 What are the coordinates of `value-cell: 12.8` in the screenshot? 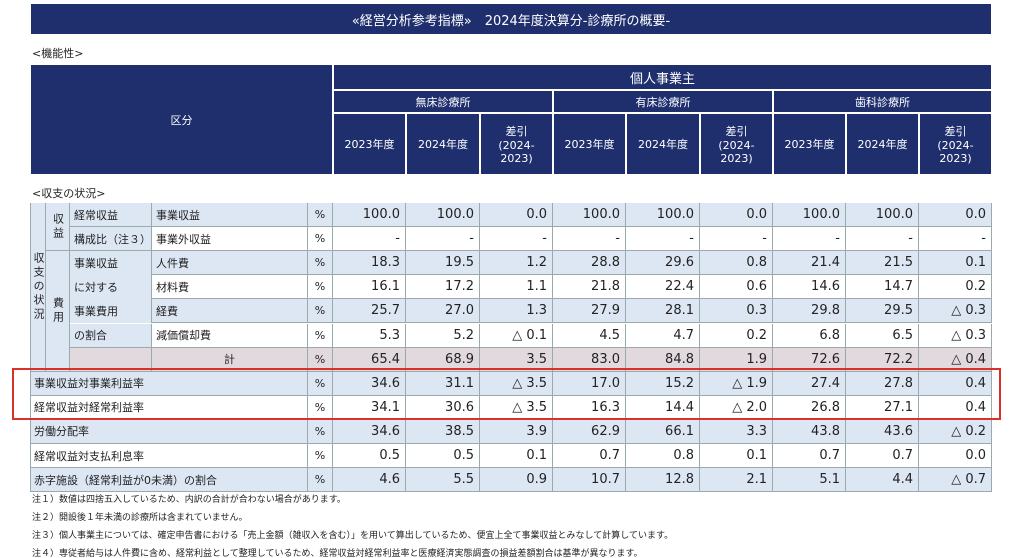 It's located at (663, 480).